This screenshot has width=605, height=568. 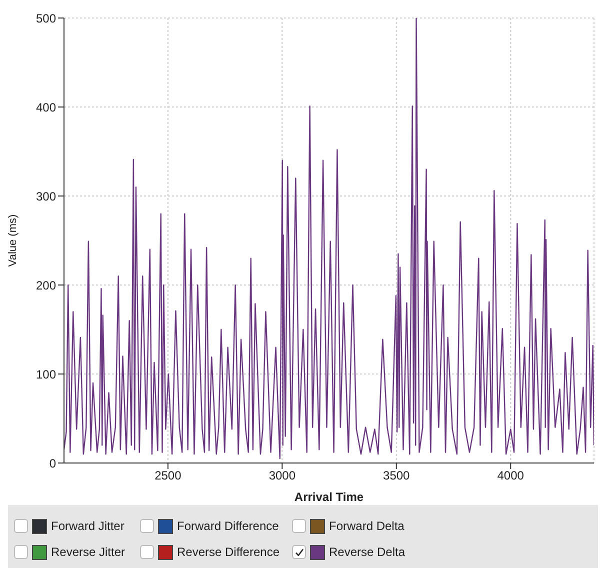 I want to click on y-axis-title: Value (ms), so click(x=12, y=240).